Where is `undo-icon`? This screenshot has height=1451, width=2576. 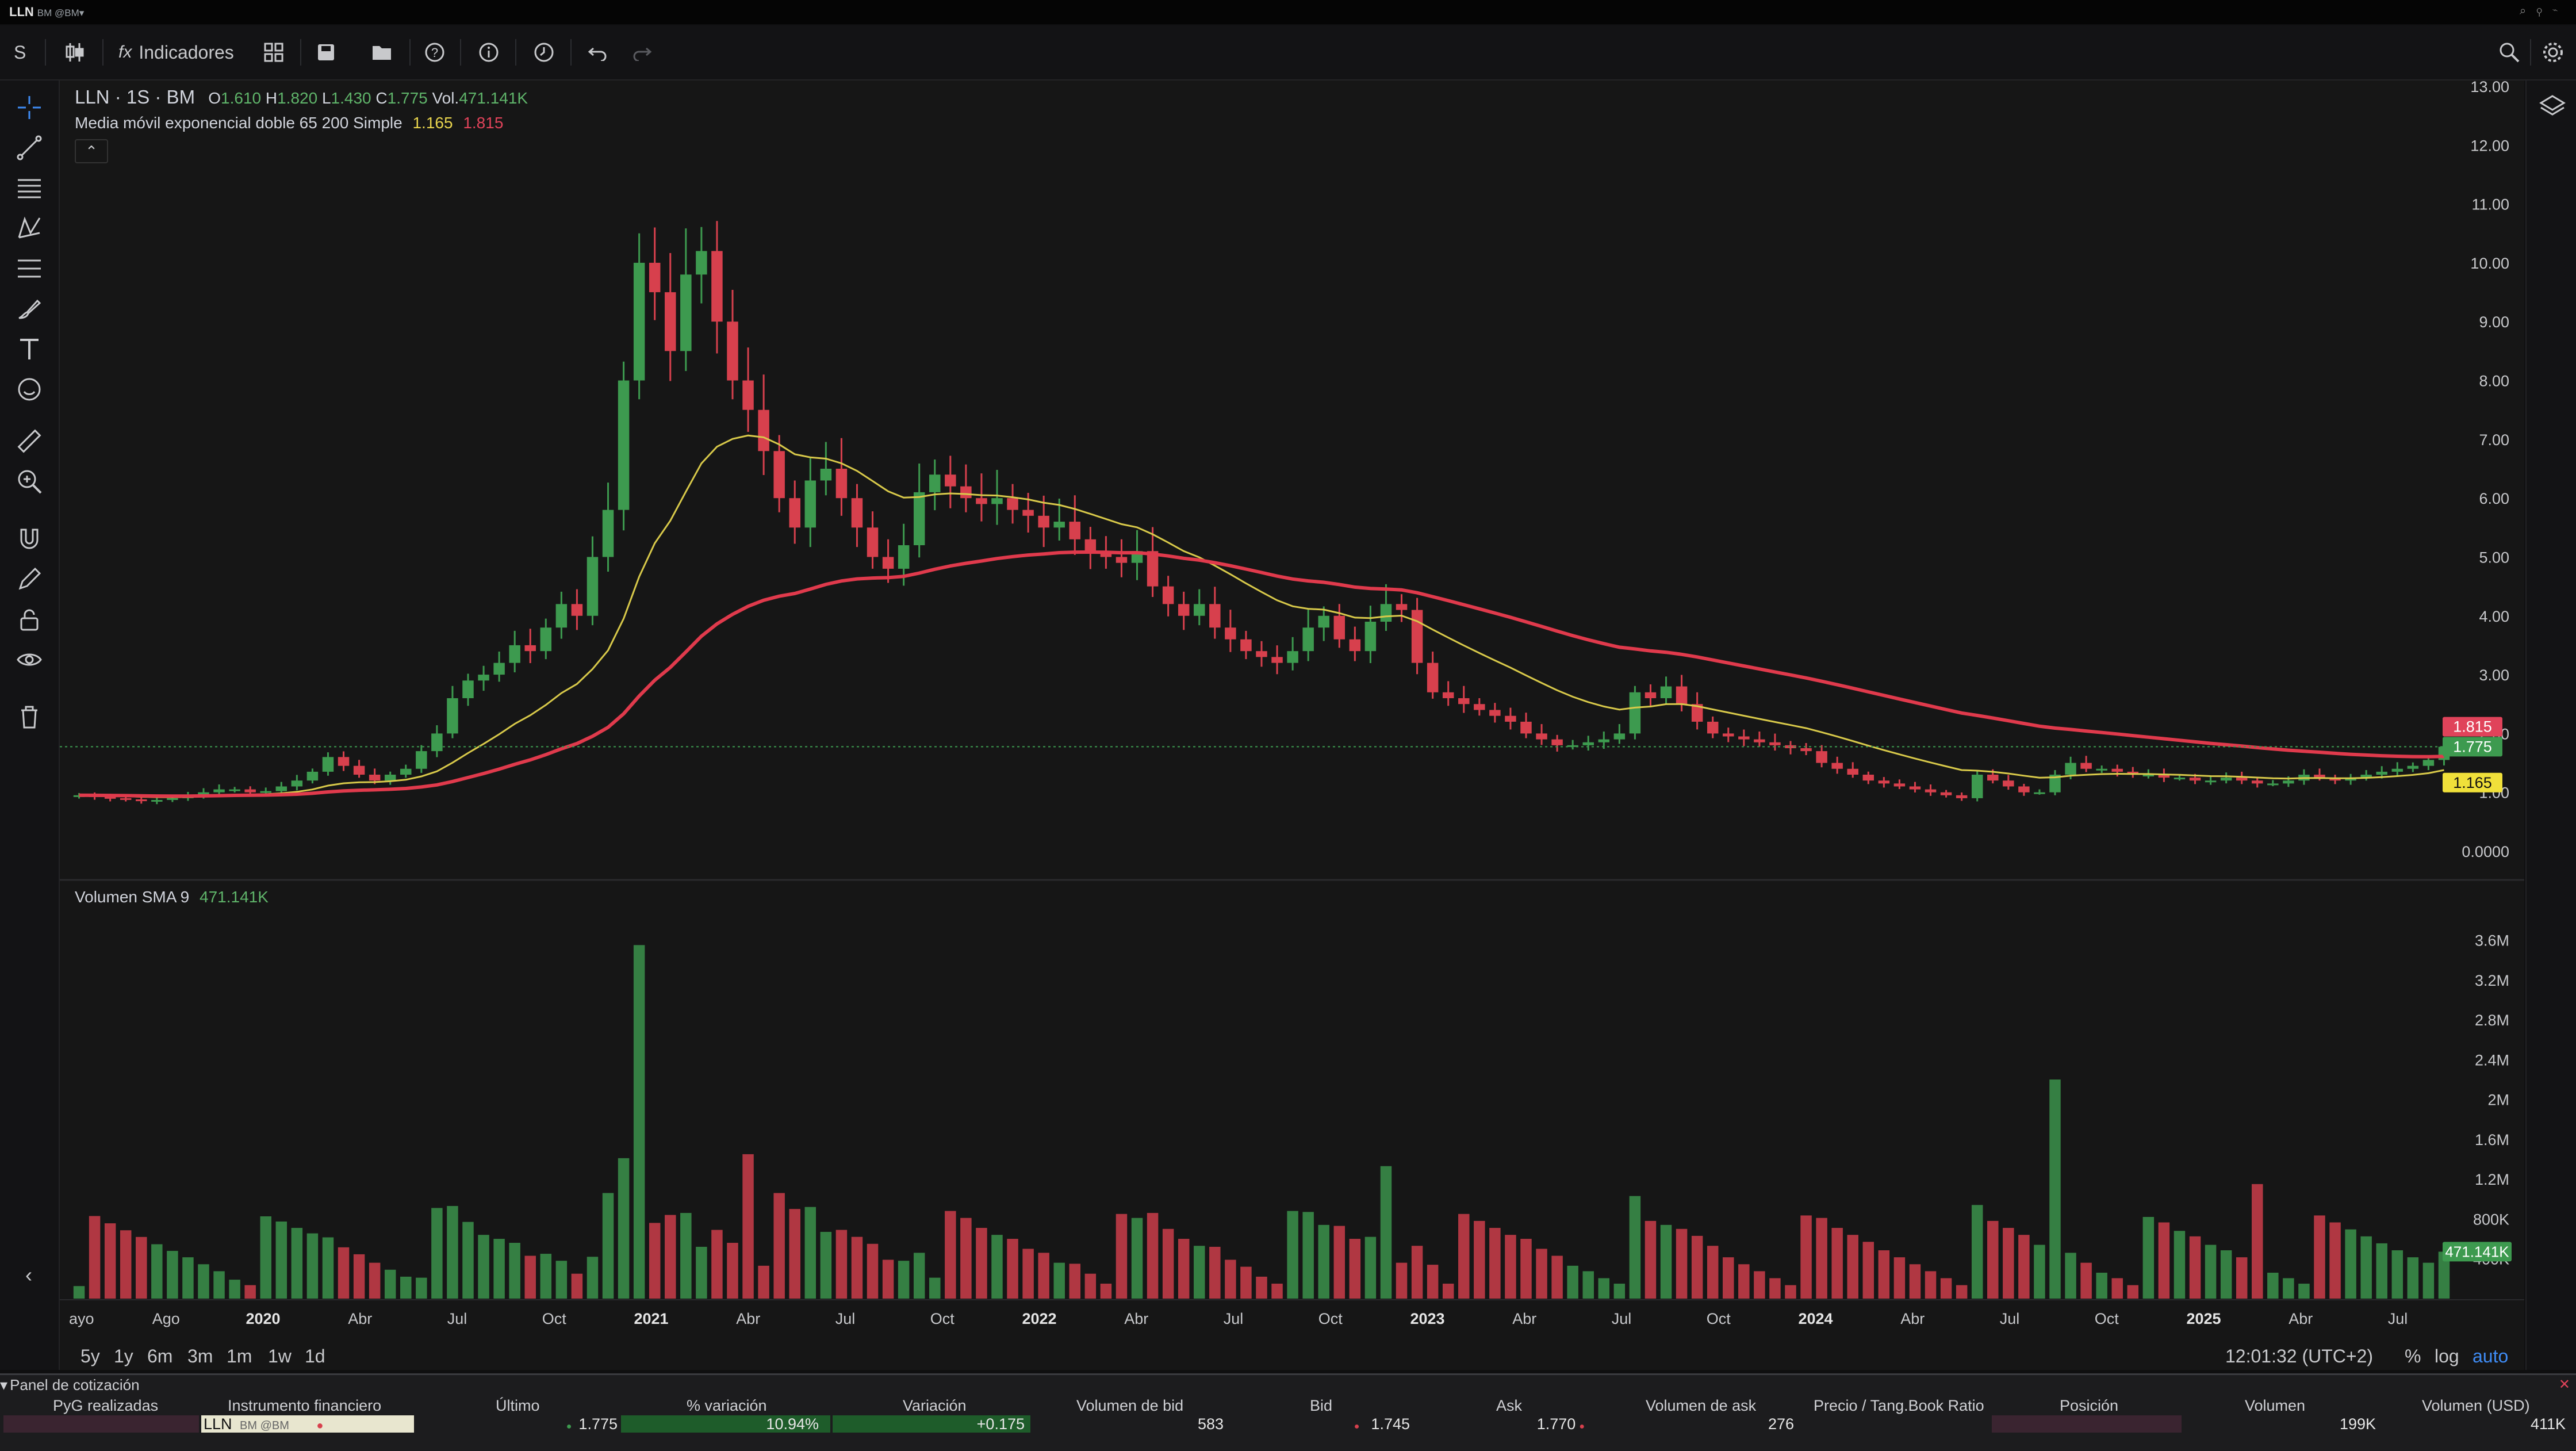 undo-icon is located at coordinates (598, 52).